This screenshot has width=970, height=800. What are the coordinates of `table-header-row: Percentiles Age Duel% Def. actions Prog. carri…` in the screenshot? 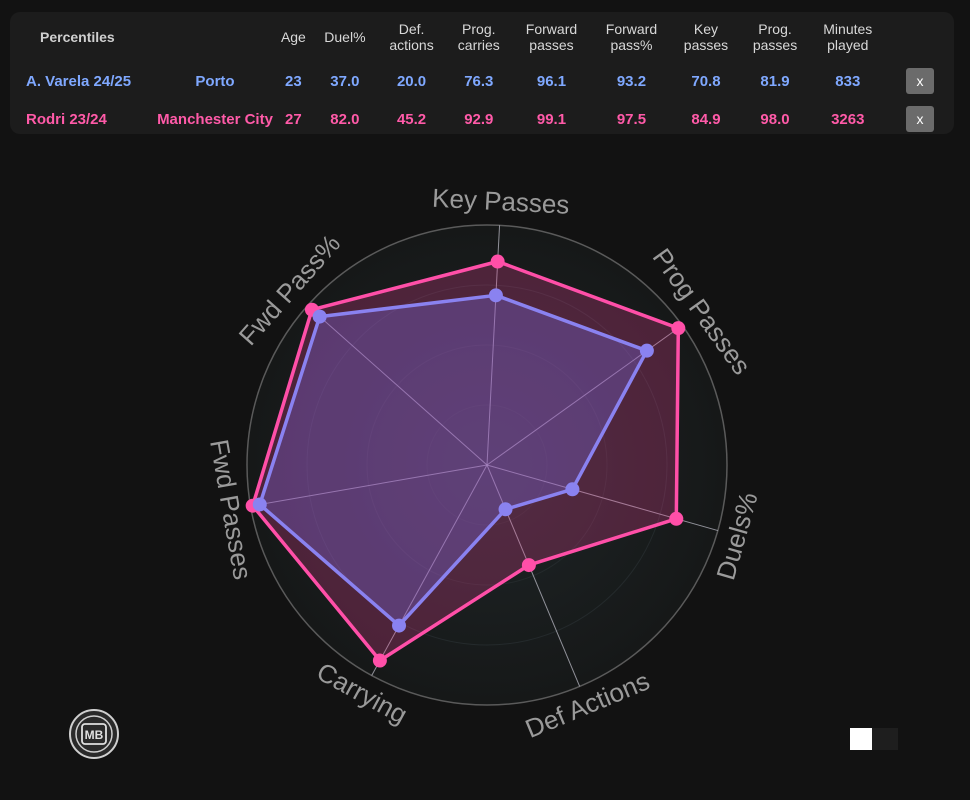 It's located at (482, 37).